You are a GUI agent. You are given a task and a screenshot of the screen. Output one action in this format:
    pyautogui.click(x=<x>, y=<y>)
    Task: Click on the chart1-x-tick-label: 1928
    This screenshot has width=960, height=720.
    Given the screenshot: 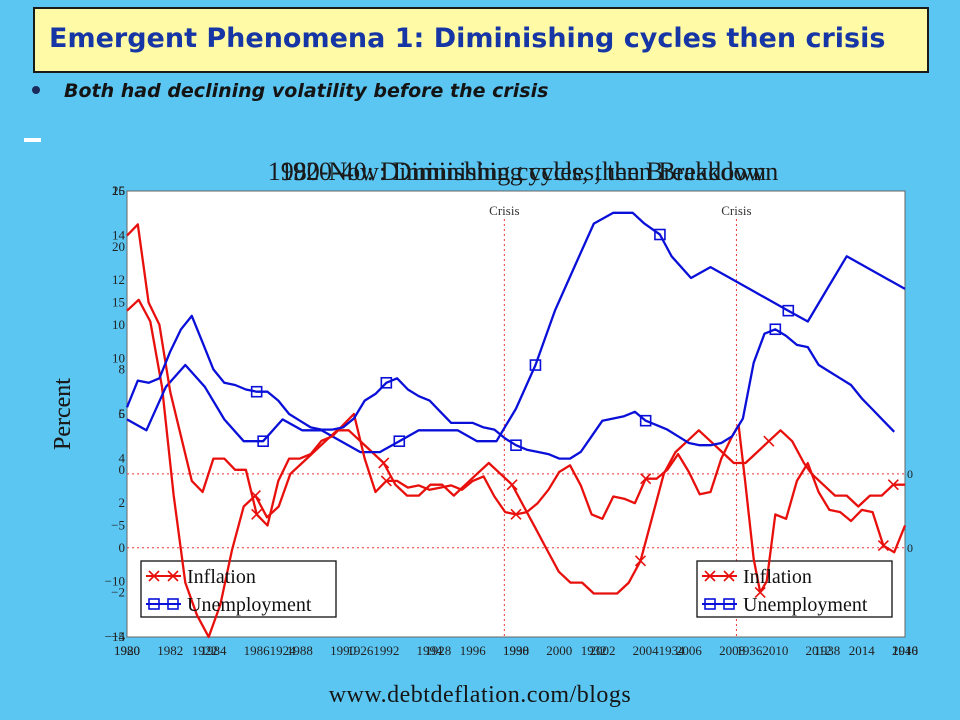 What is the action you would take?
    pyautogui.click(x=438, y=650)
    